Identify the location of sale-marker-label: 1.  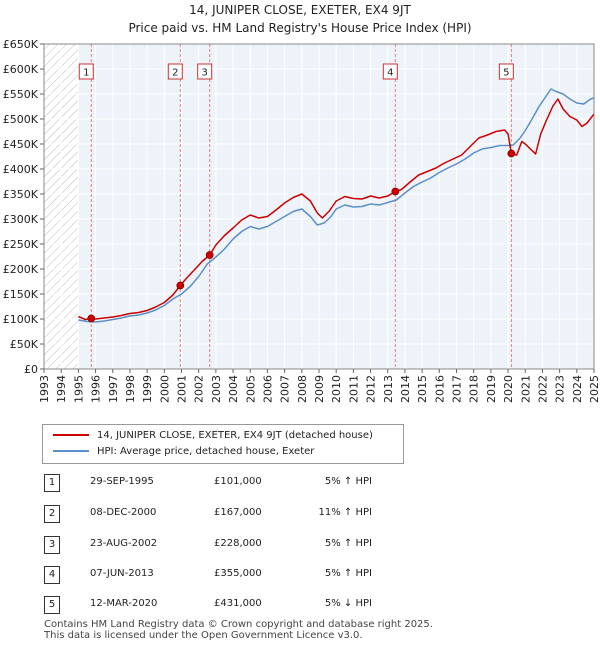
(86, 73).